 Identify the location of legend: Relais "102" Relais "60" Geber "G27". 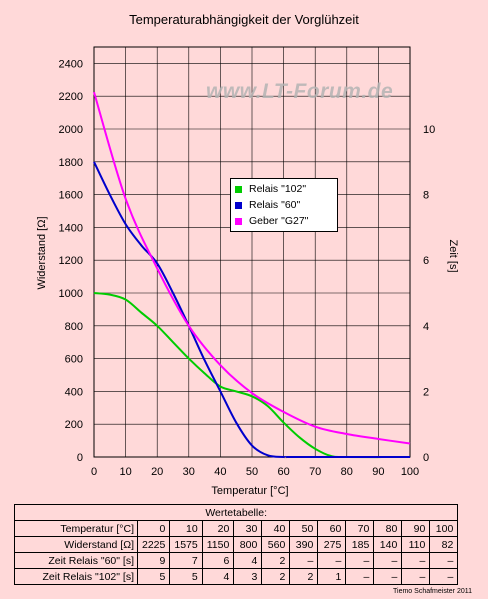
(284, 205).